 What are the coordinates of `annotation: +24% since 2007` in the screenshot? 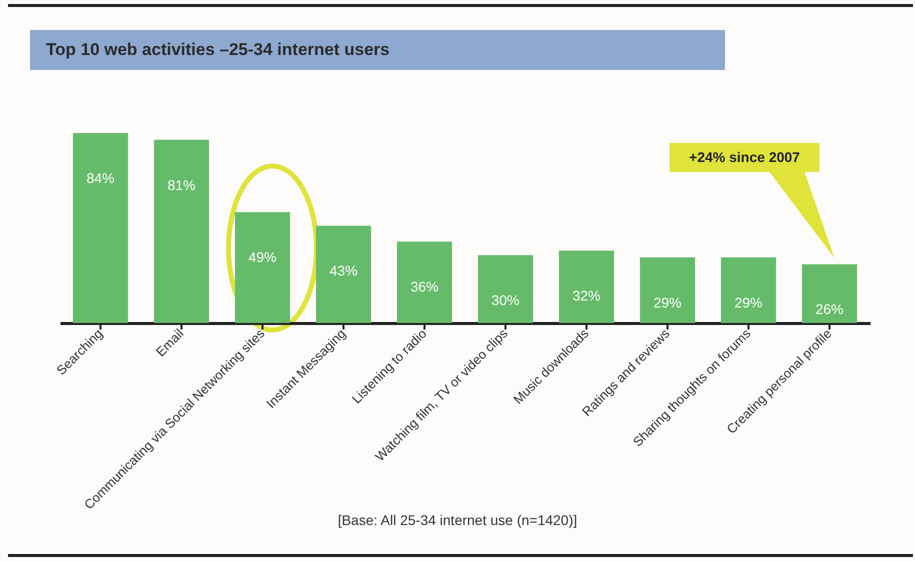 It's located at (744, 157).